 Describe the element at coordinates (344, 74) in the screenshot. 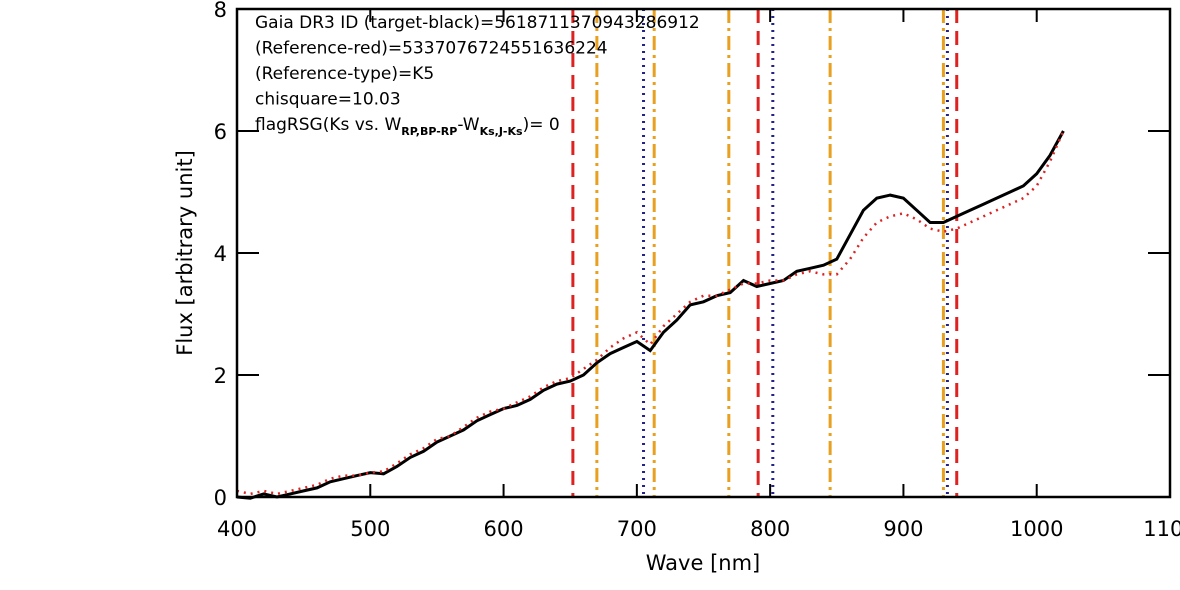

I see `annotation: (Reference-type)=K5` at that location.